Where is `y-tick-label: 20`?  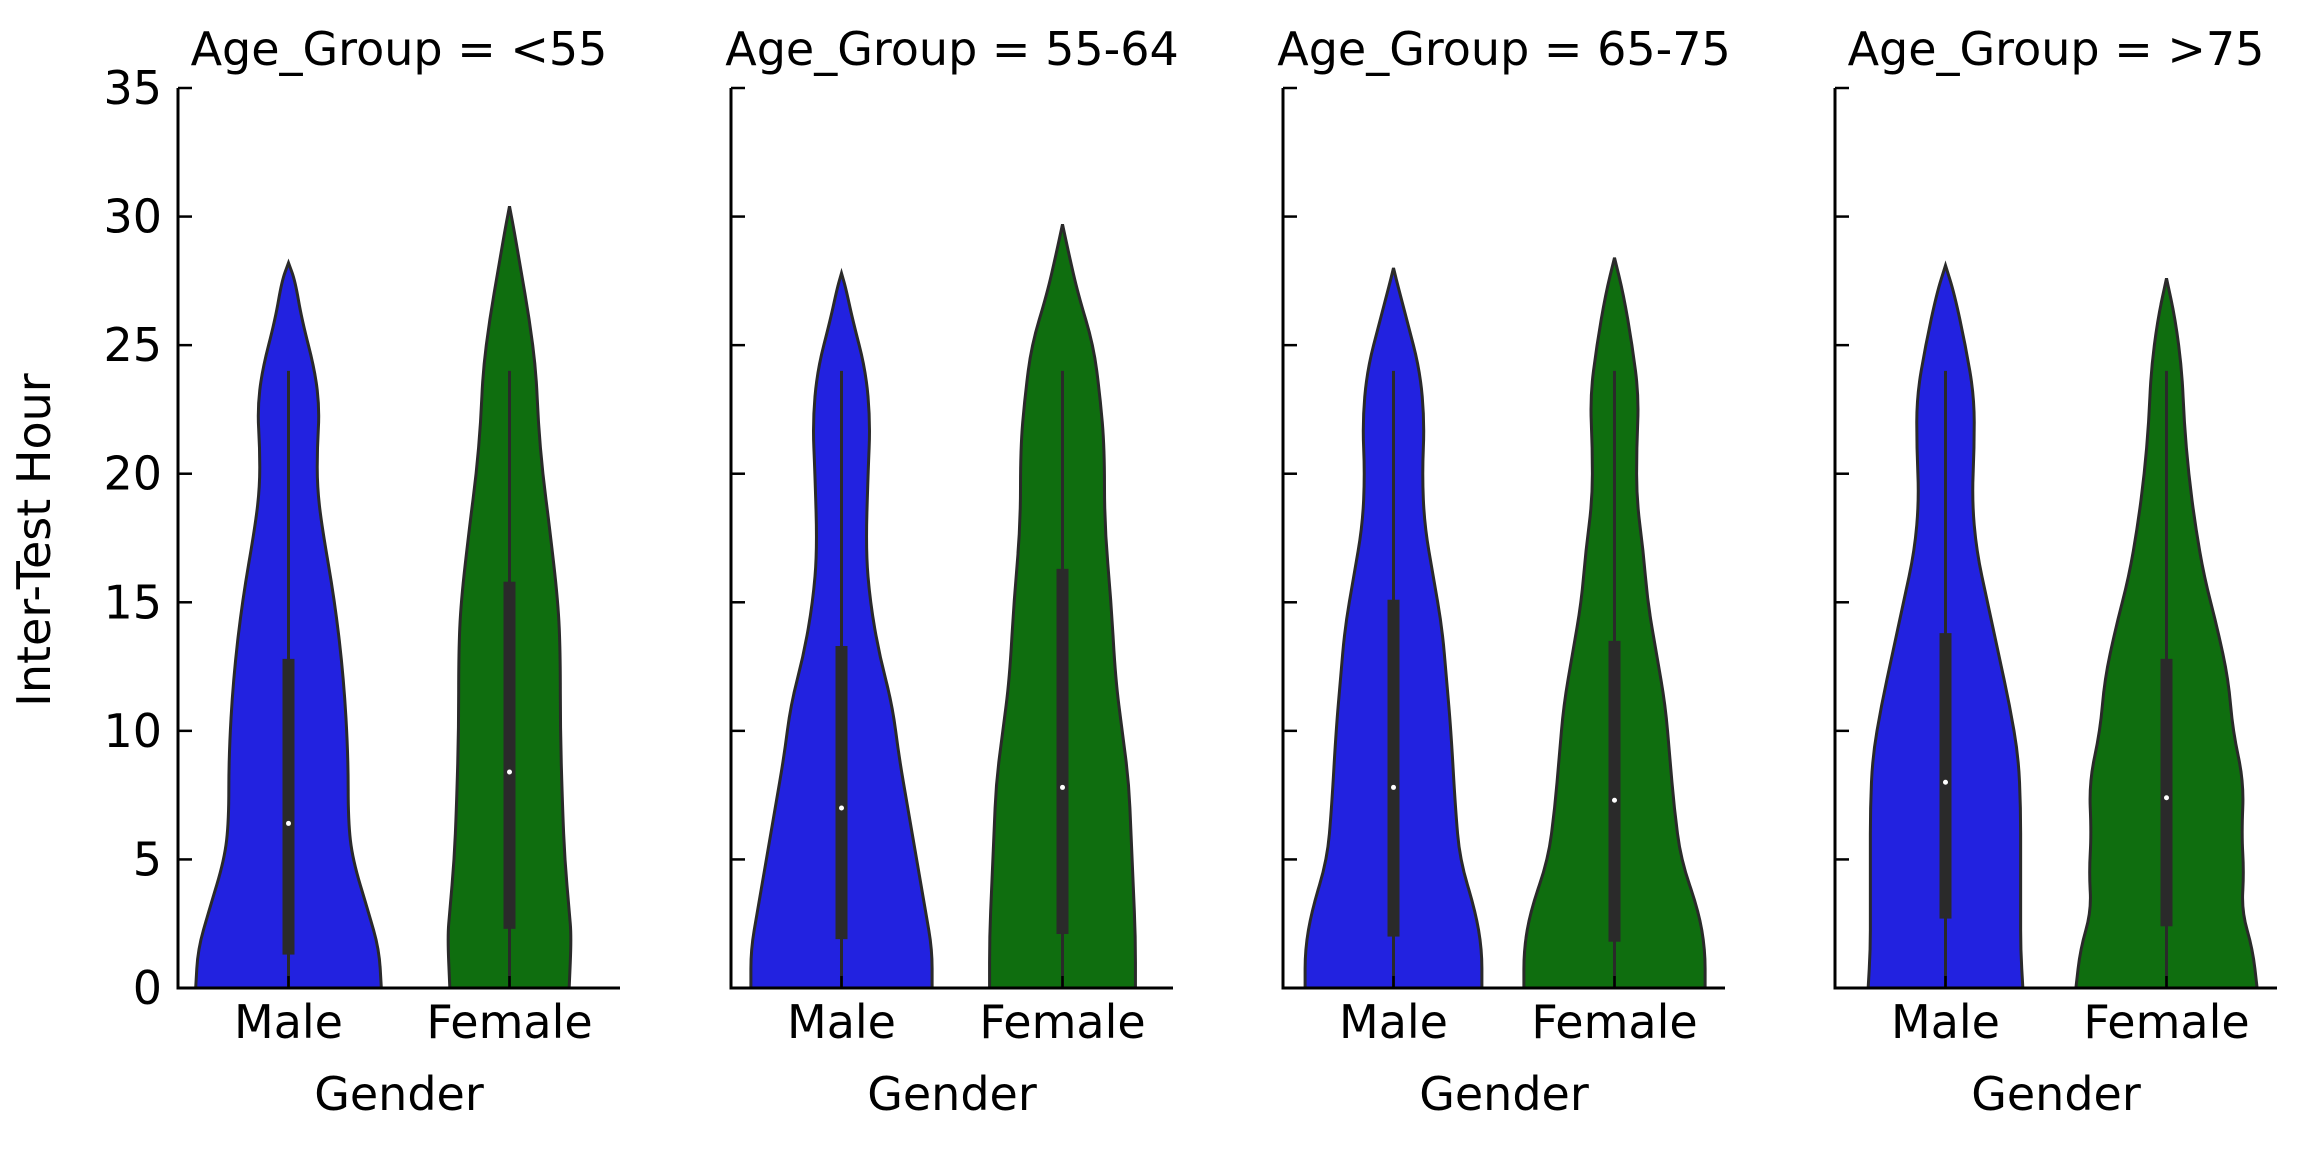
y-tick-label: 20 is located at coordinates (132, 474).